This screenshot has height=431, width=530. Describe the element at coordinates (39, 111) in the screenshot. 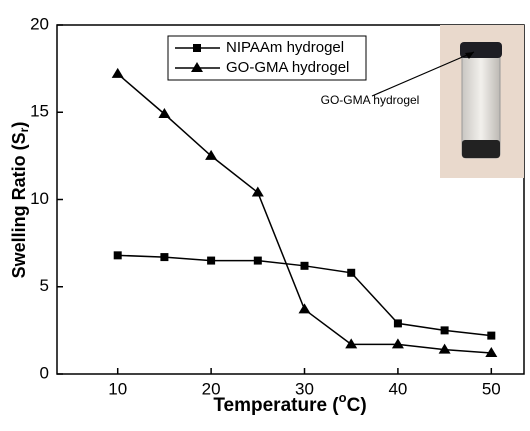

I see `y-tick-label: 15` at that location.